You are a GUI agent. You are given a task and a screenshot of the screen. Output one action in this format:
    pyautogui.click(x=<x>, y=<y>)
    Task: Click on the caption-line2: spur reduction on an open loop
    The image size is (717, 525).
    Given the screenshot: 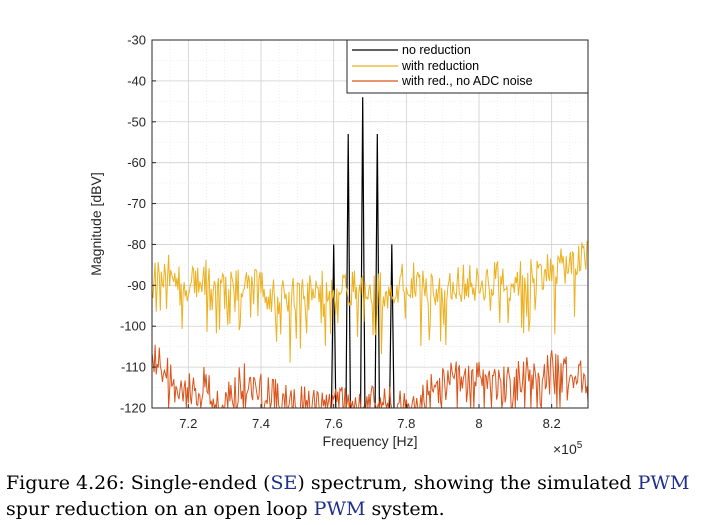 What is the action you would take?
    pyautogui.click(x=160, y=509)
    